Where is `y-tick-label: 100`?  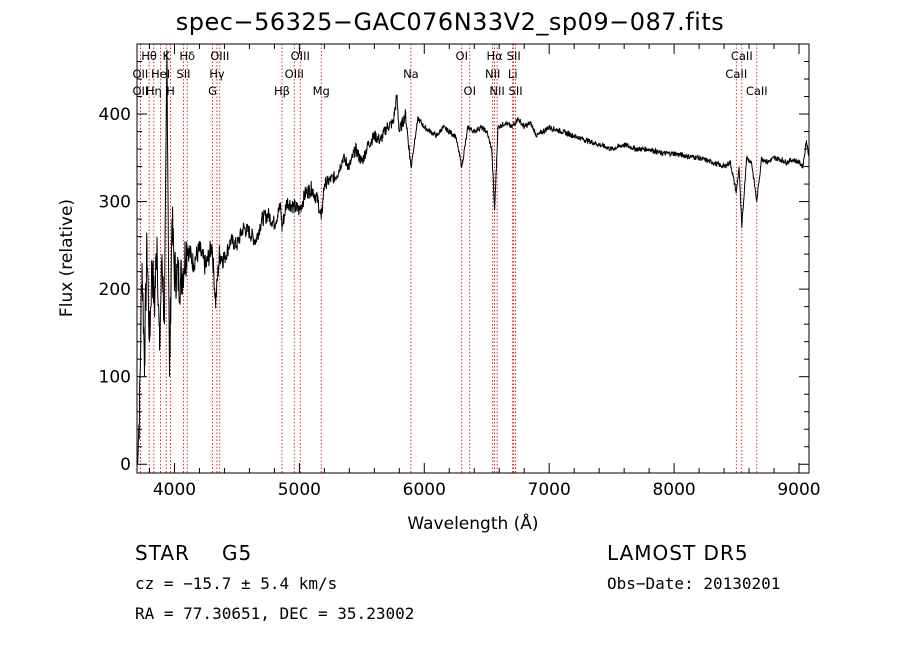
y-tick-label: 100 is located at coordinates (115, 378).